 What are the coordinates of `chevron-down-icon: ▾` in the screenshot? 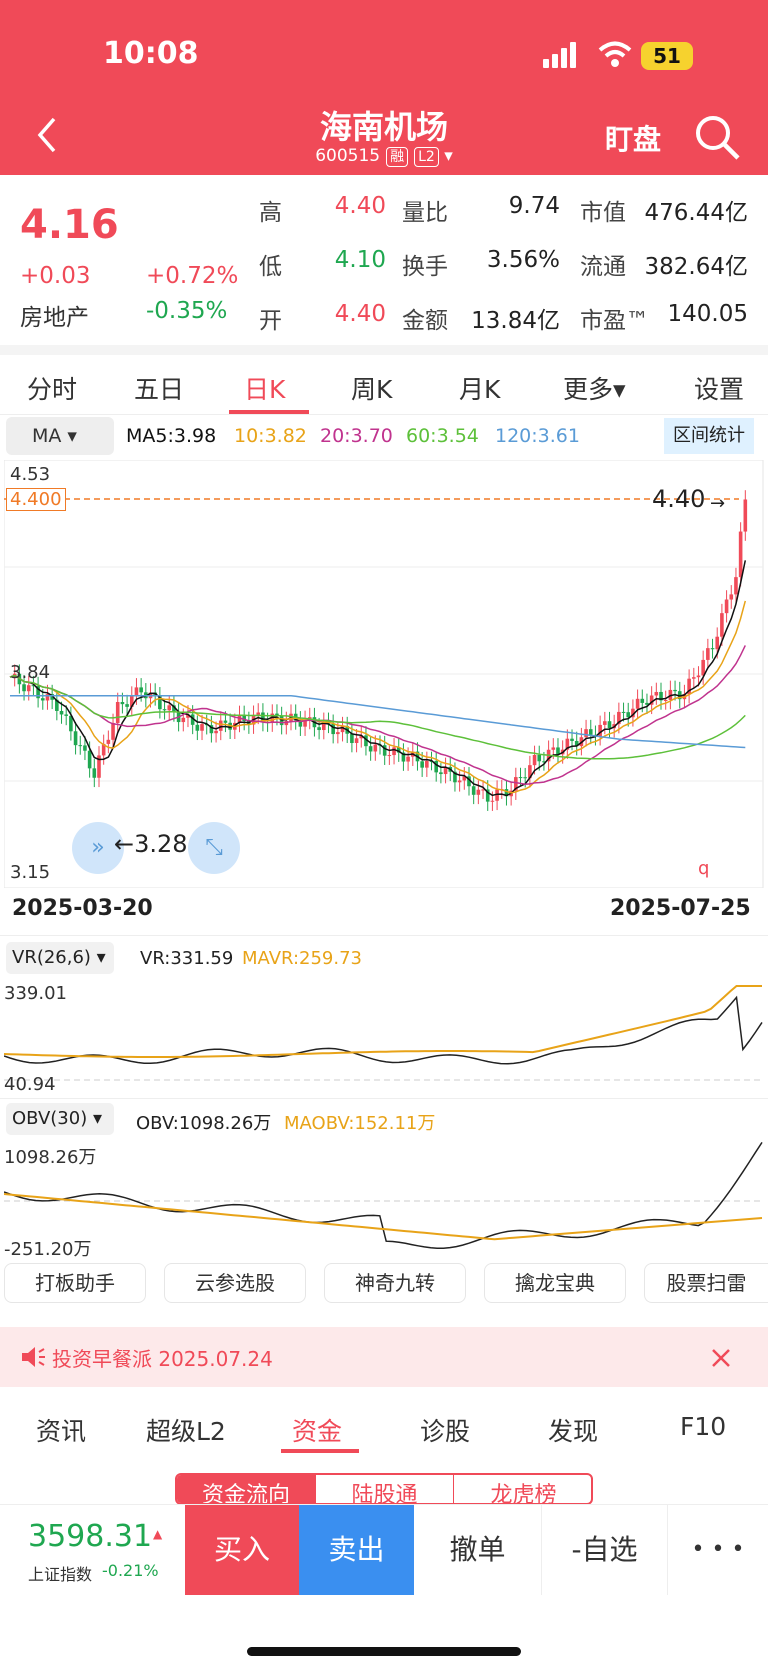 It's located at (69, 436).